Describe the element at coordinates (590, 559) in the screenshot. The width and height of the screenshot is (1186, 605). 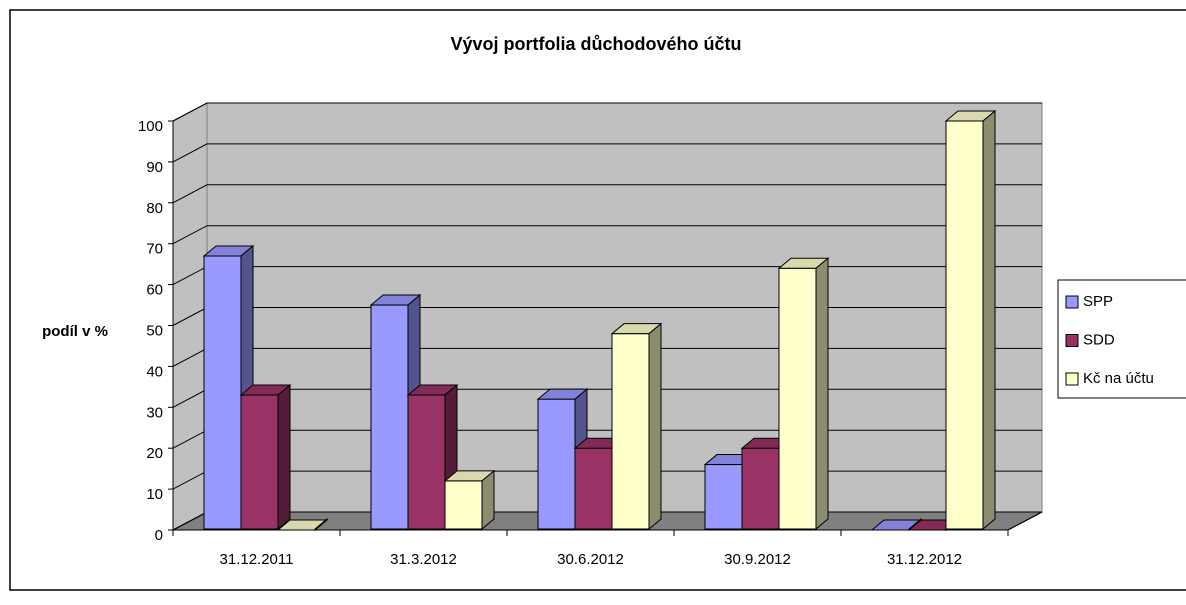
I see `x-tick-label: 30.6.2012` at that location.